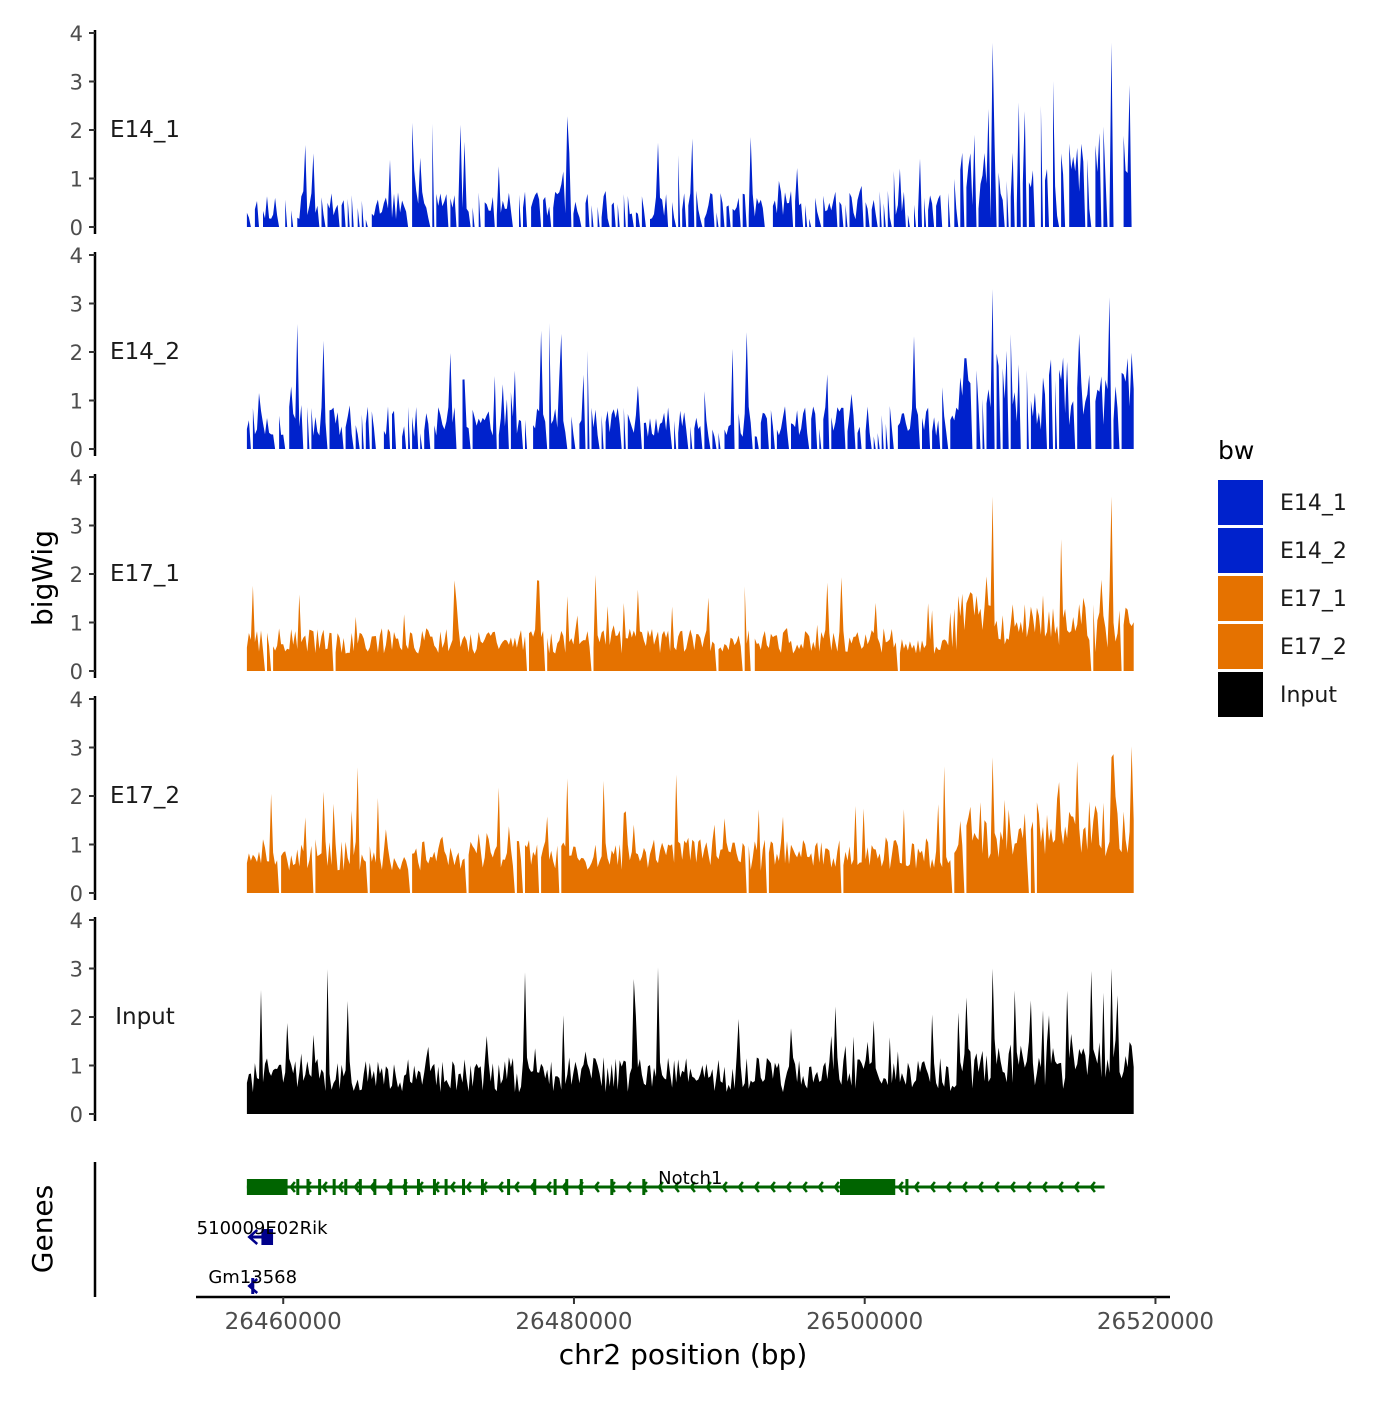 This screenshot has width=1400, height=1404. Describe the element at coordinates (76, 672) in the screenshot. I see `y-tick-label-E17_1-0: 0` at that location.